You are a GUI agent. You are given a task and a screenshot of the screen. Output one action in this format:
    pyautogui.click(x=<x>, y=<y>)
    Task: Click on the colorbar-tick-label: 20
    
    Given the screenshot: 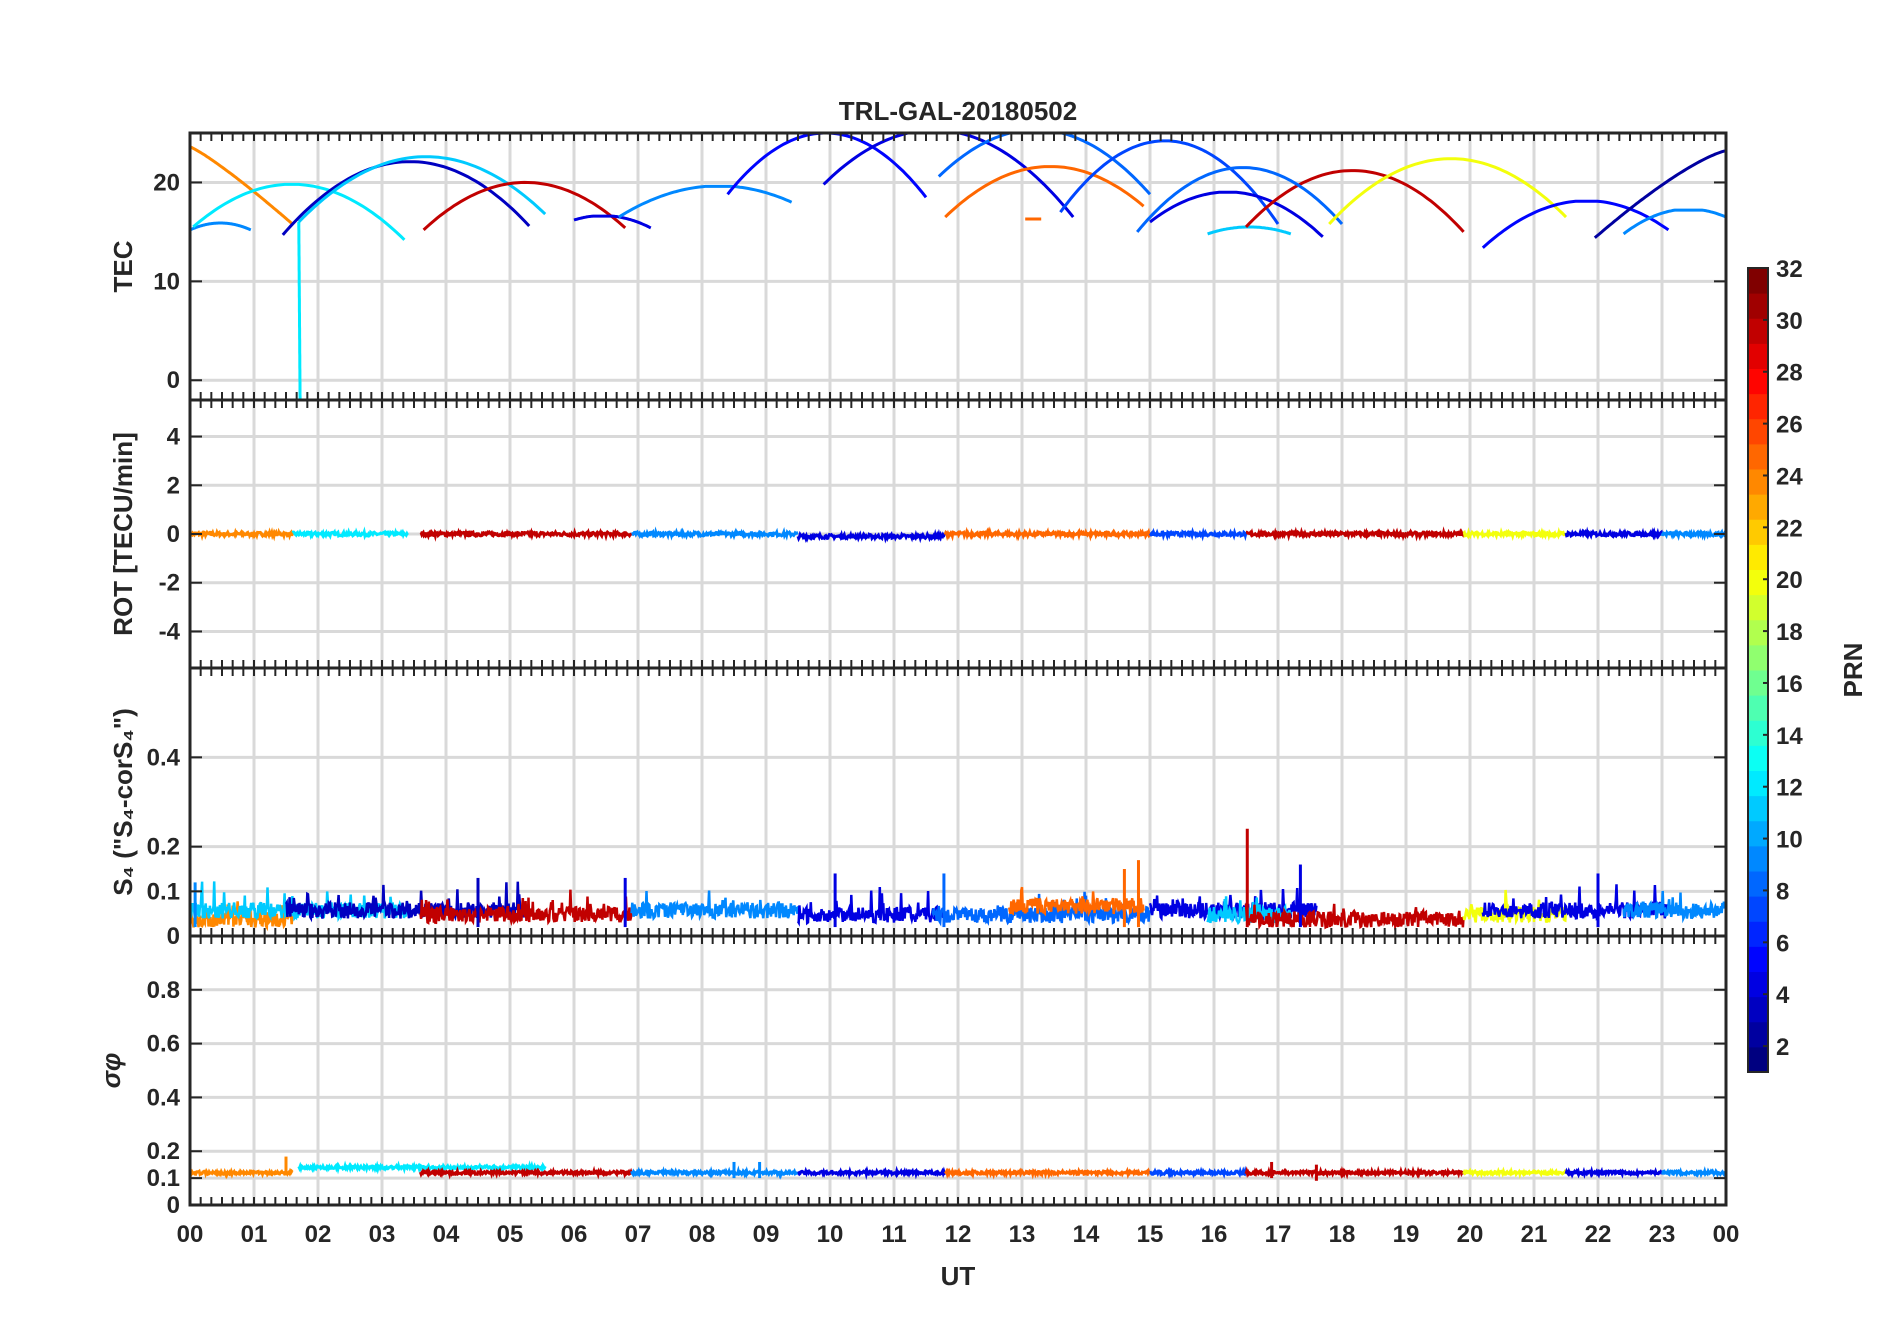 What is the action you would take?
    pyautogui.click(x=1789, y=580)
    